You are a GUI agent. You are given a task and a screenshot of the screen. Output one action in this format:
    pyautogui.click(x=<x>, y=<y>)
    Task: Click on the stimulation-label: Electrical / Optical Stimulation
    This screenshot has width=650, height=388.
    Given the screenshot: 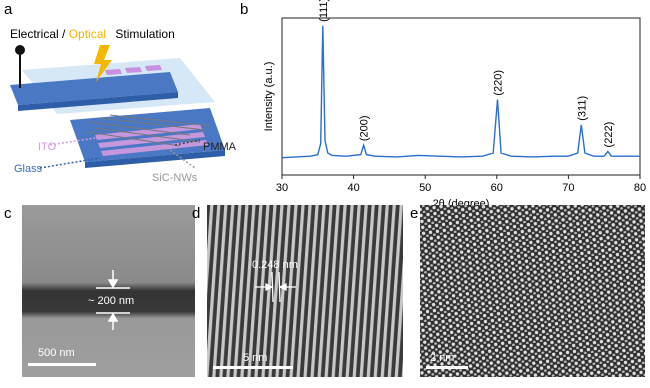 What is the action you would take?
    pyautogui.click(x=92, y=34)
    